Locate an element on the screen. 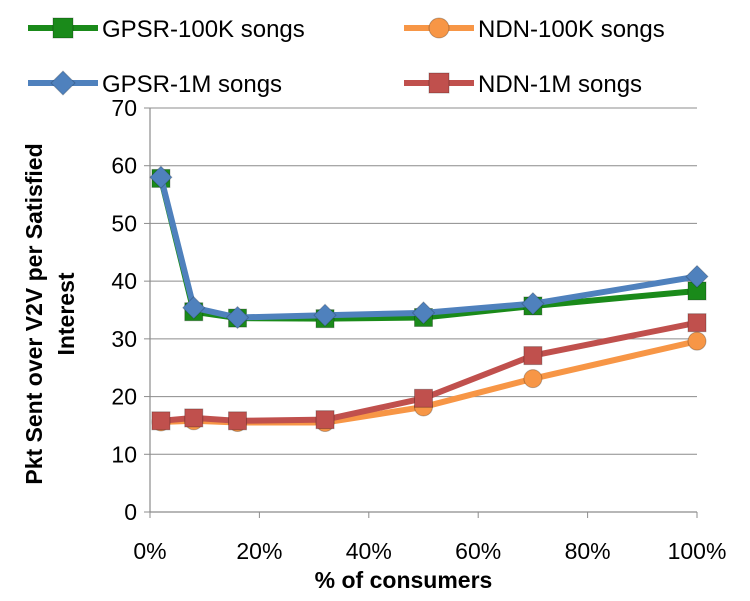  y-tick-label: 20 is located at coordinates (124, 397).